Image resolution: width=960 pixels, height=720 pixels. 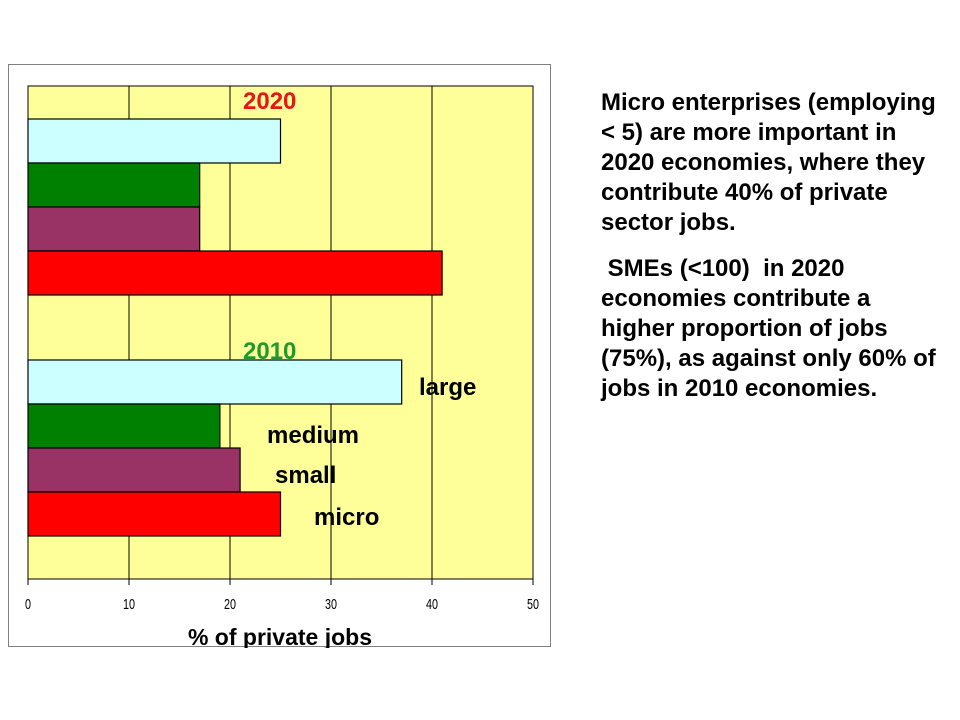 What do you see at coordinates (230, 603) in the screenshot?
I see `x-tick-label: 20` at bounding box center [230, 603].